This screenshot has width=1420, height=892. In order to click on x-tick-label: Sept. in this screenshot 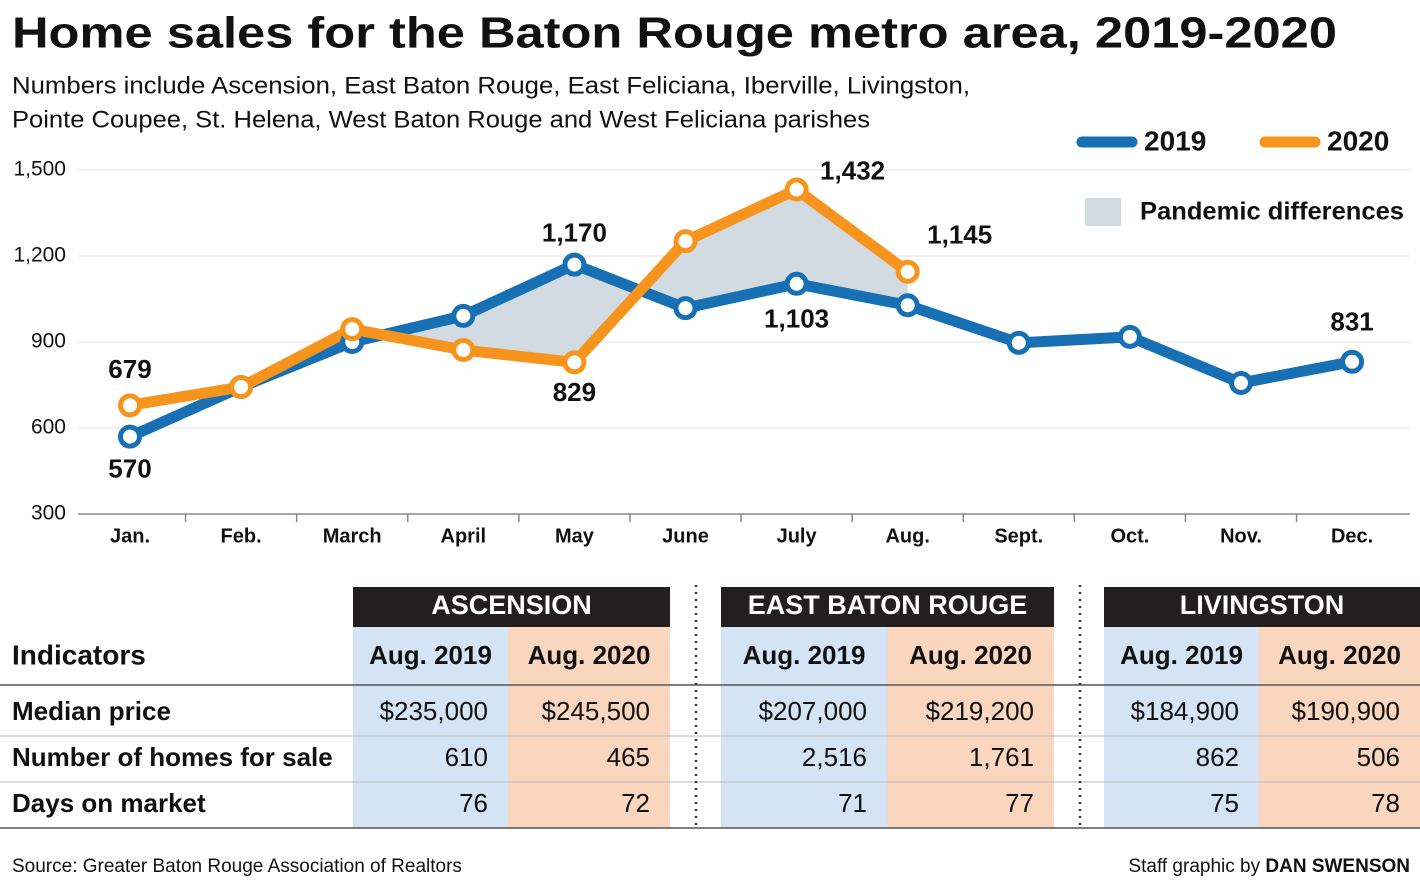, I will do `click(1018, 536)`.